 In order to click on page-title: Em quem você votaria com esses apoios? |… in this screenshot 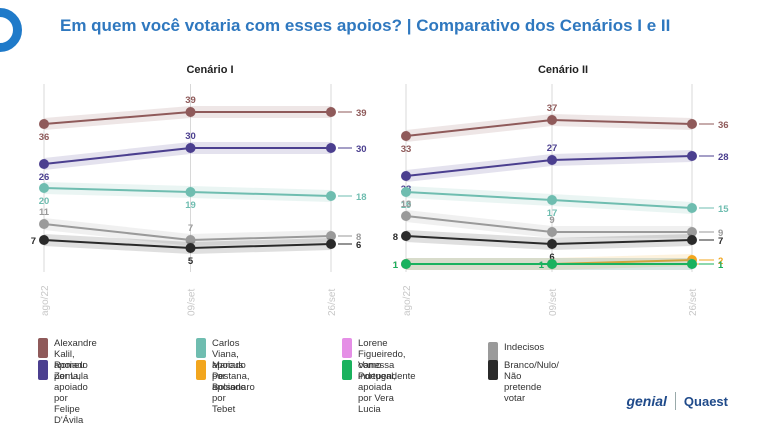, I will do `click(365, 25)`.